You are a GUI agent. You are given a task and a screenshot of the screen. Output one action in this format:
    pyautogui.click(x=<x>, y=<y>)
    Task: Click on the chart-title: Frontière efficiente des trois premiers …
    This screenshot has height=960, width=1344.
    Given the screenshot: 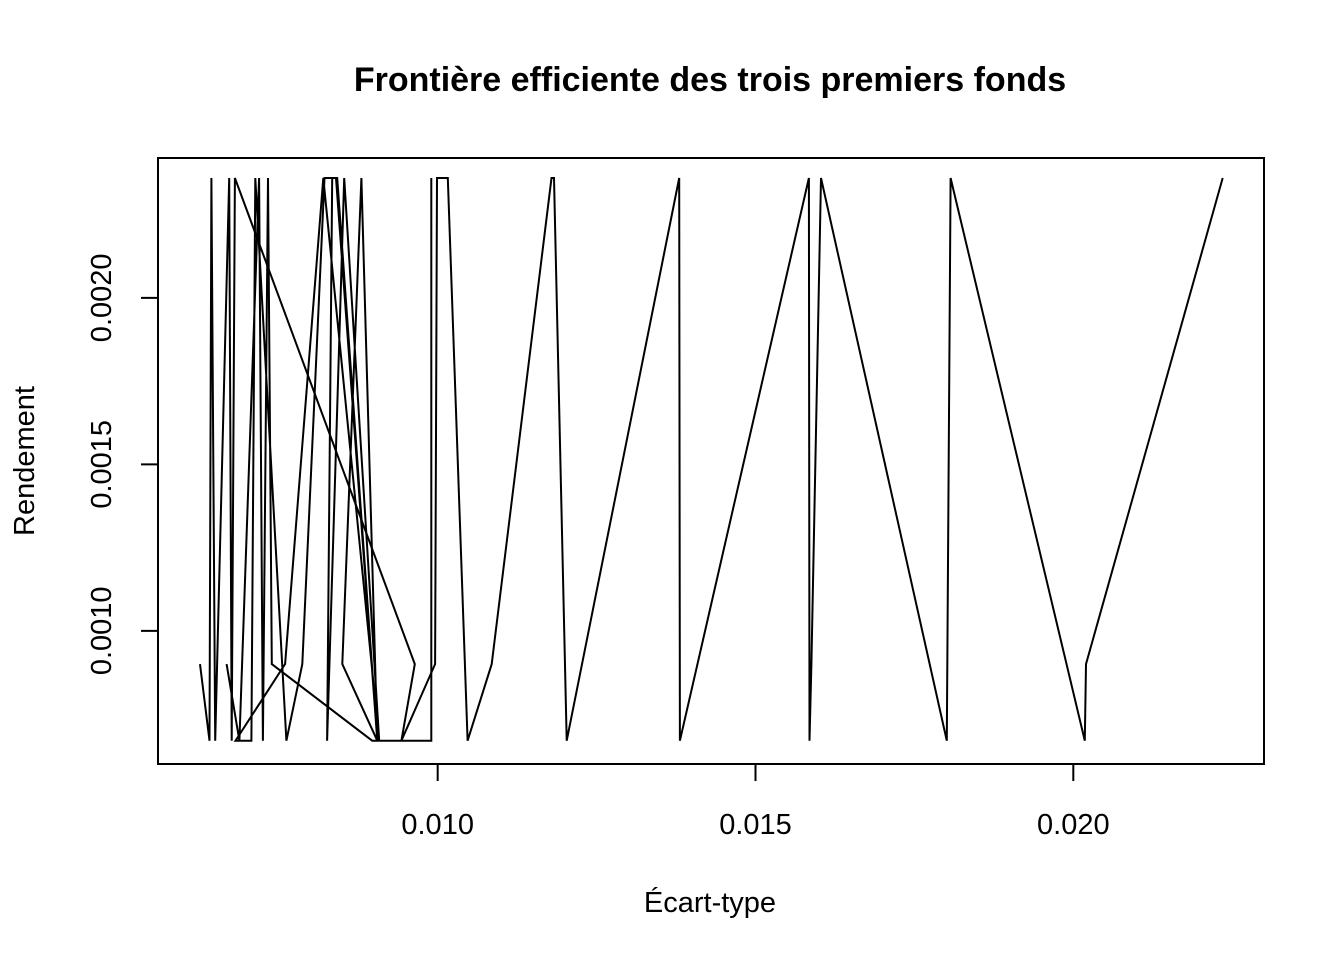 What is the action you would take?
    pyautogui.click(x=710, y=80)
    